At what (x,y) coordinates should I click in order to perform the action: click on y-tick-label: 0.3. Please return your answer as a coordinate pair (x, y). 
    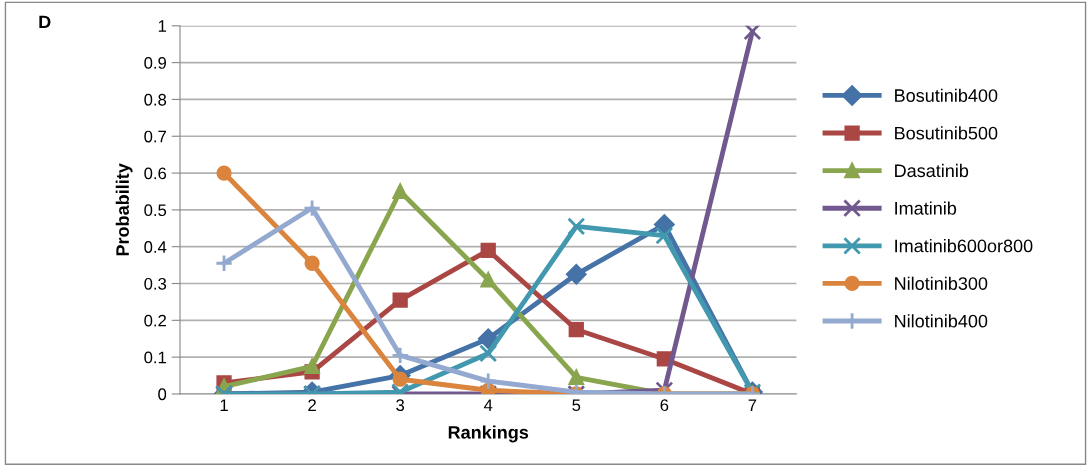
    Looking at the image, I should click on (155, 283).